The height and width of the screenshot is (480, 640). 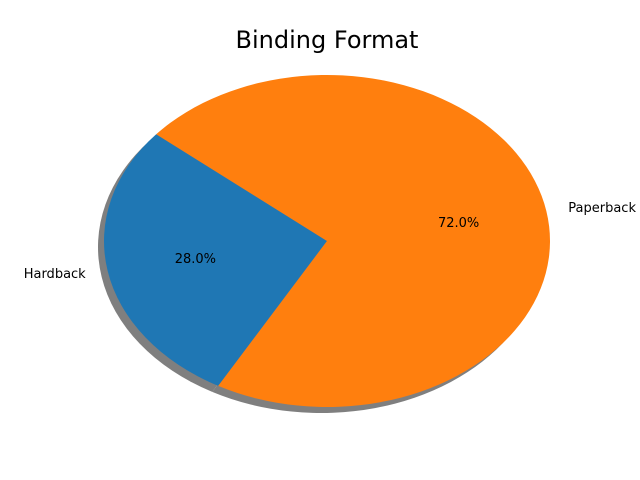 I want to click on slice-label-hardback: Hardback, so click(x=55, y=274).